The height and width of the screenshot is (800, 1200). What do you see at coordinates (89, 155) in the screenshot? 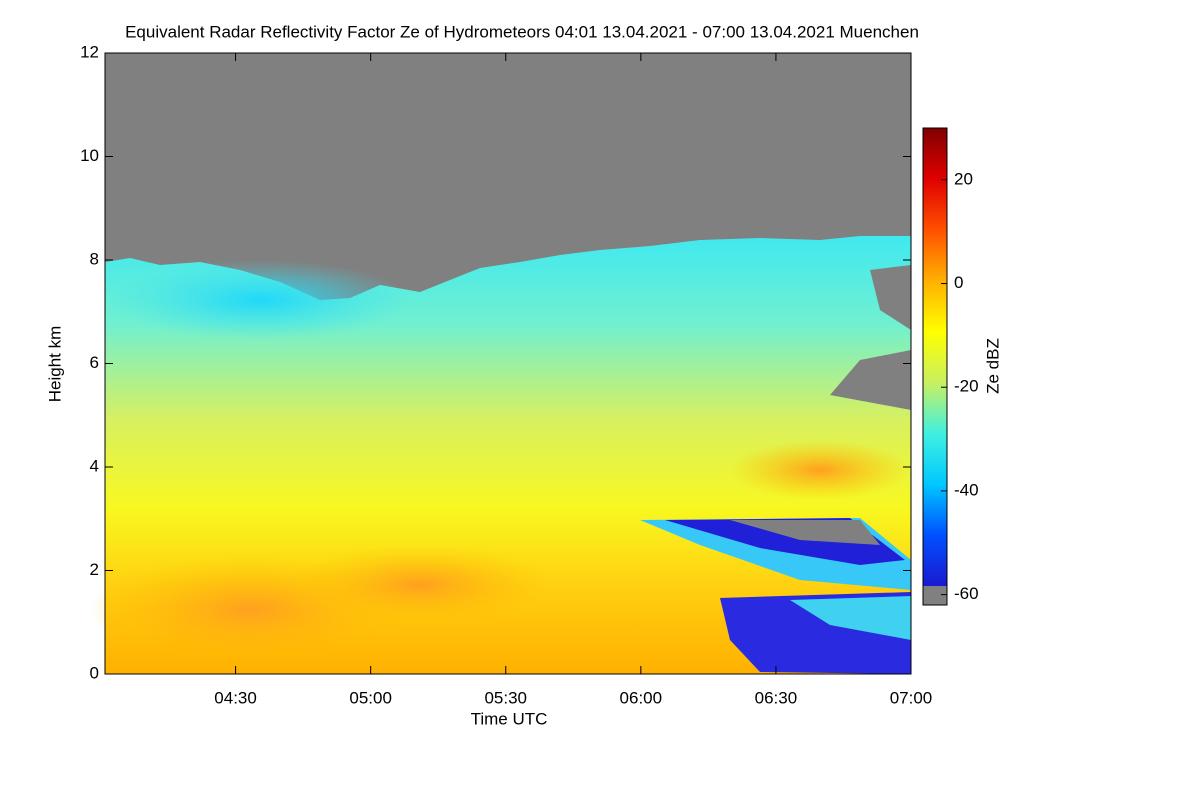
I see `y-tick-label: 10` at bounding box center [89, 155].